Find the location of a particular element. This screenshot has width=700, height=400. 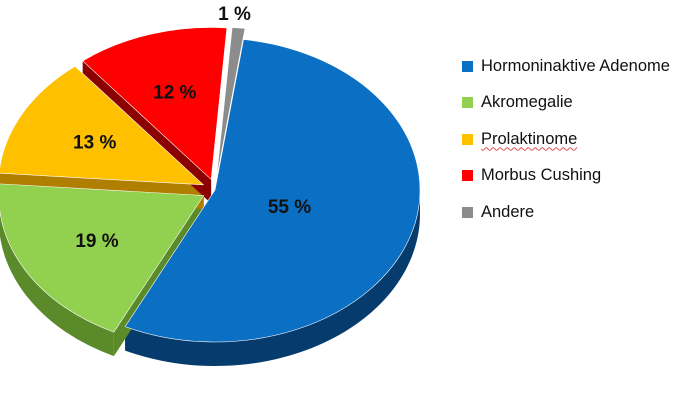

legend-label: Prolaktinome is located at coordinates (529, 138).